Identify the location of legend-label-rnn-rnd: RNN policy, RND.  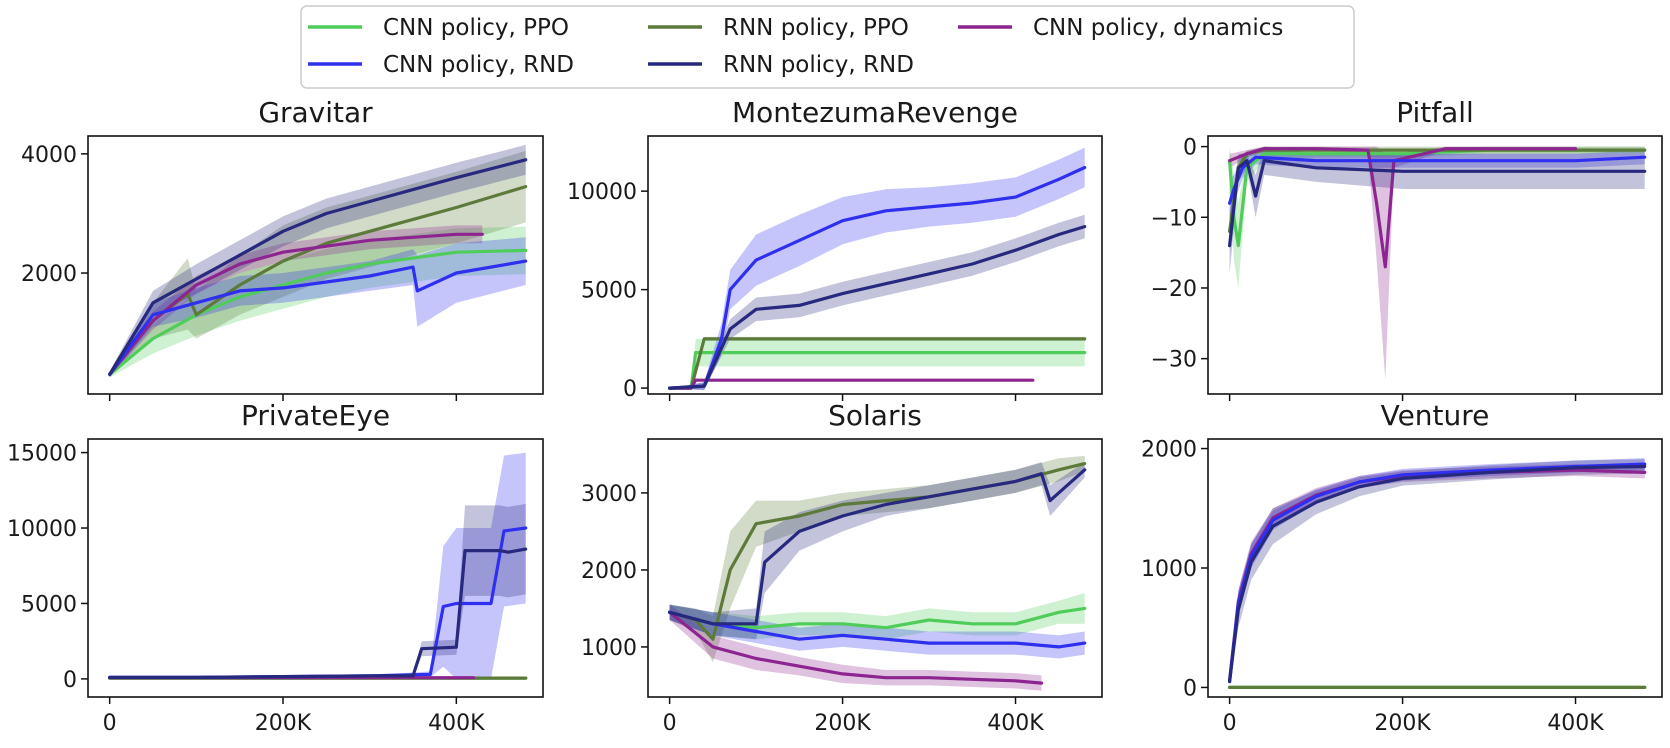
(818, 65).